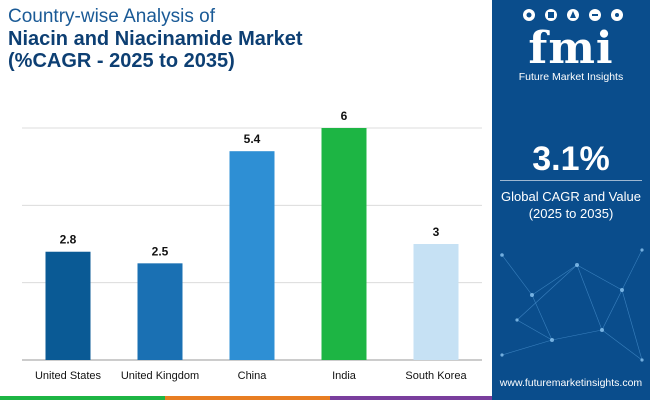 The width and height of the screenshot is (650, 400). Describe the element at coordinates (121, 61) in the screenshot. I see `title-line-3: (%CAGR - 2025 to 2035)` at that location.